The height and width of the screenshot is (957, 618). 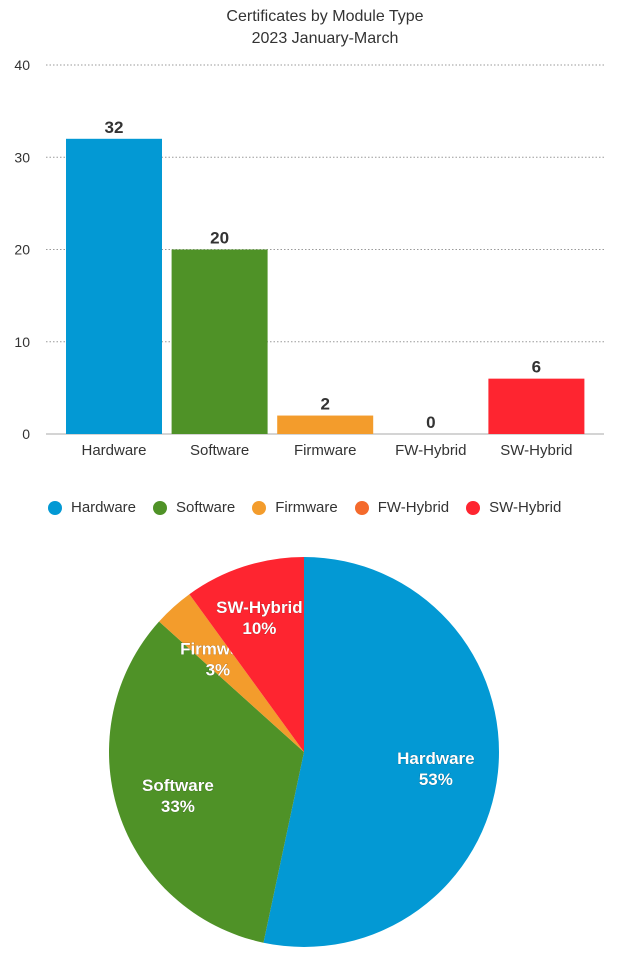 What do you see at coordinates (259, 607) in the screenshot?
I see `pie-slice-label: SW-Hybrid` at bounding box center [259, 607].